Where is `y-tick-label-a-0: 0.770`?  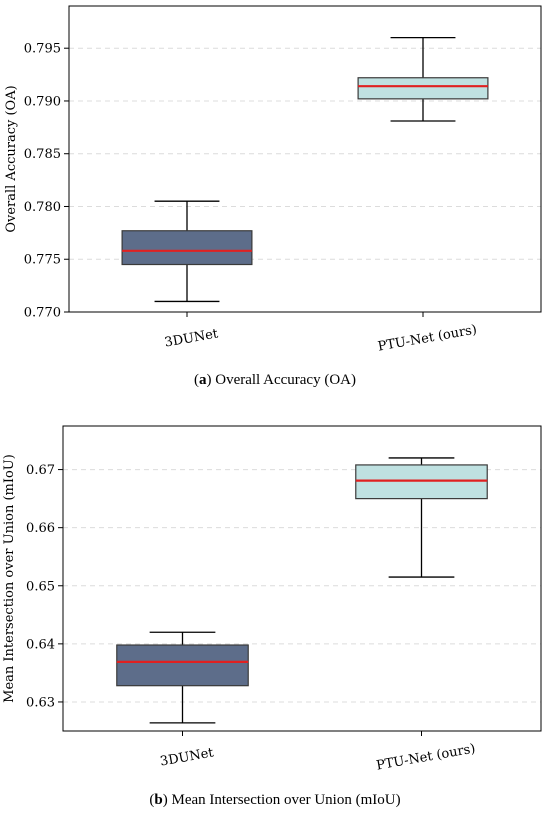 y-tick-label-a-0: 0.770 is located at coordinates (42, 313).